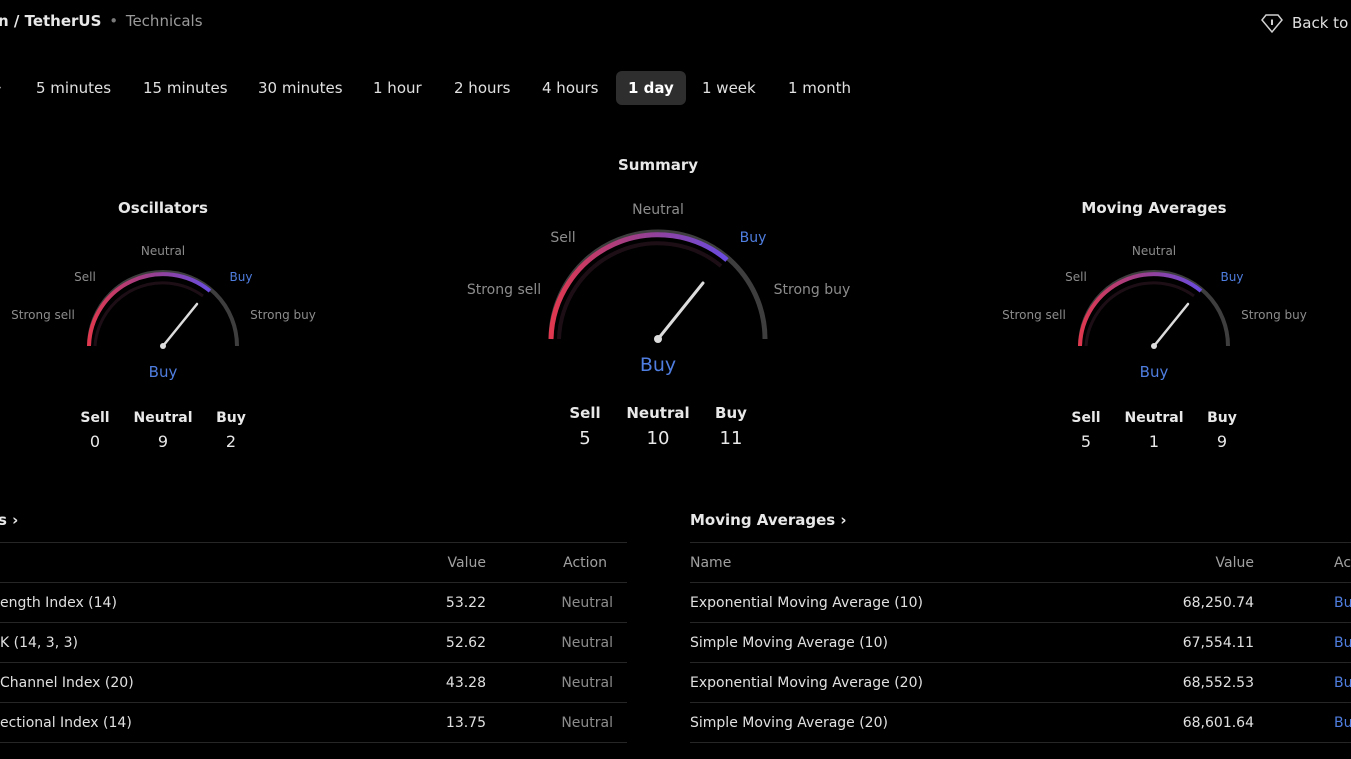  I want to click on symbol-pair: n / TetherUS, so click(51, 21).